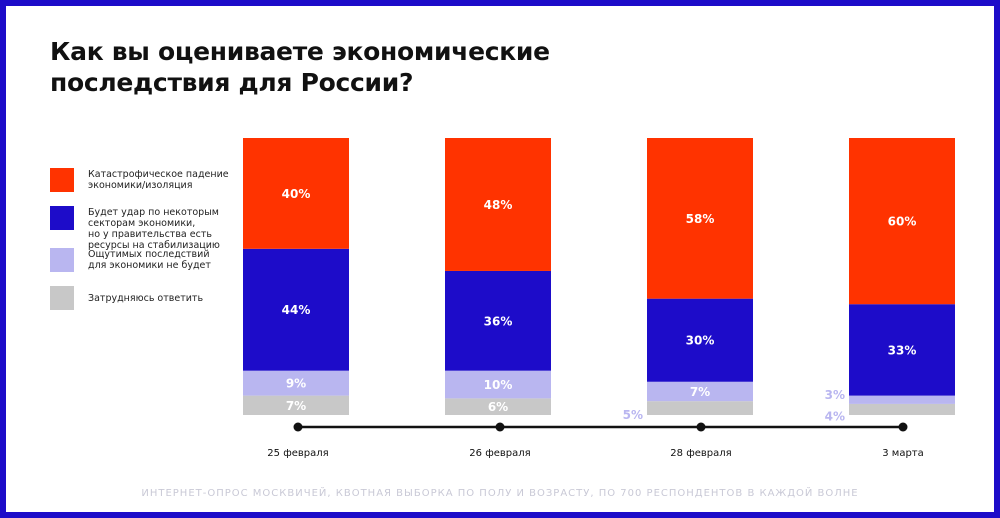  I want to click on data-label-no-consequences: 3%, so click(835, 395).